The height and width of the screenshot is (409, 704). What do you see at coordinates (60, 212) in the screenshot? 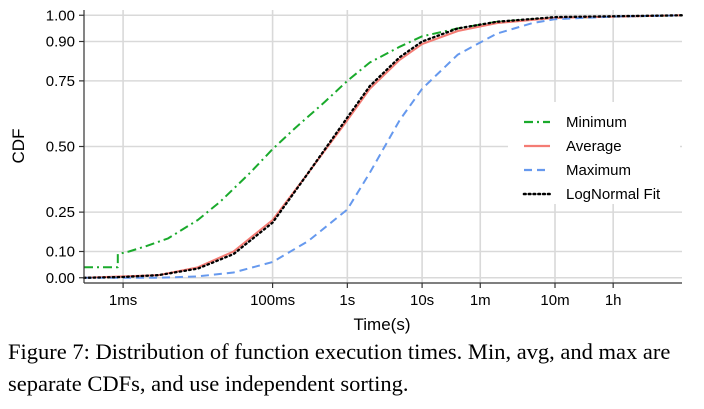
I see `y-tick-label: 0.25` at bounding box center [60, 212].